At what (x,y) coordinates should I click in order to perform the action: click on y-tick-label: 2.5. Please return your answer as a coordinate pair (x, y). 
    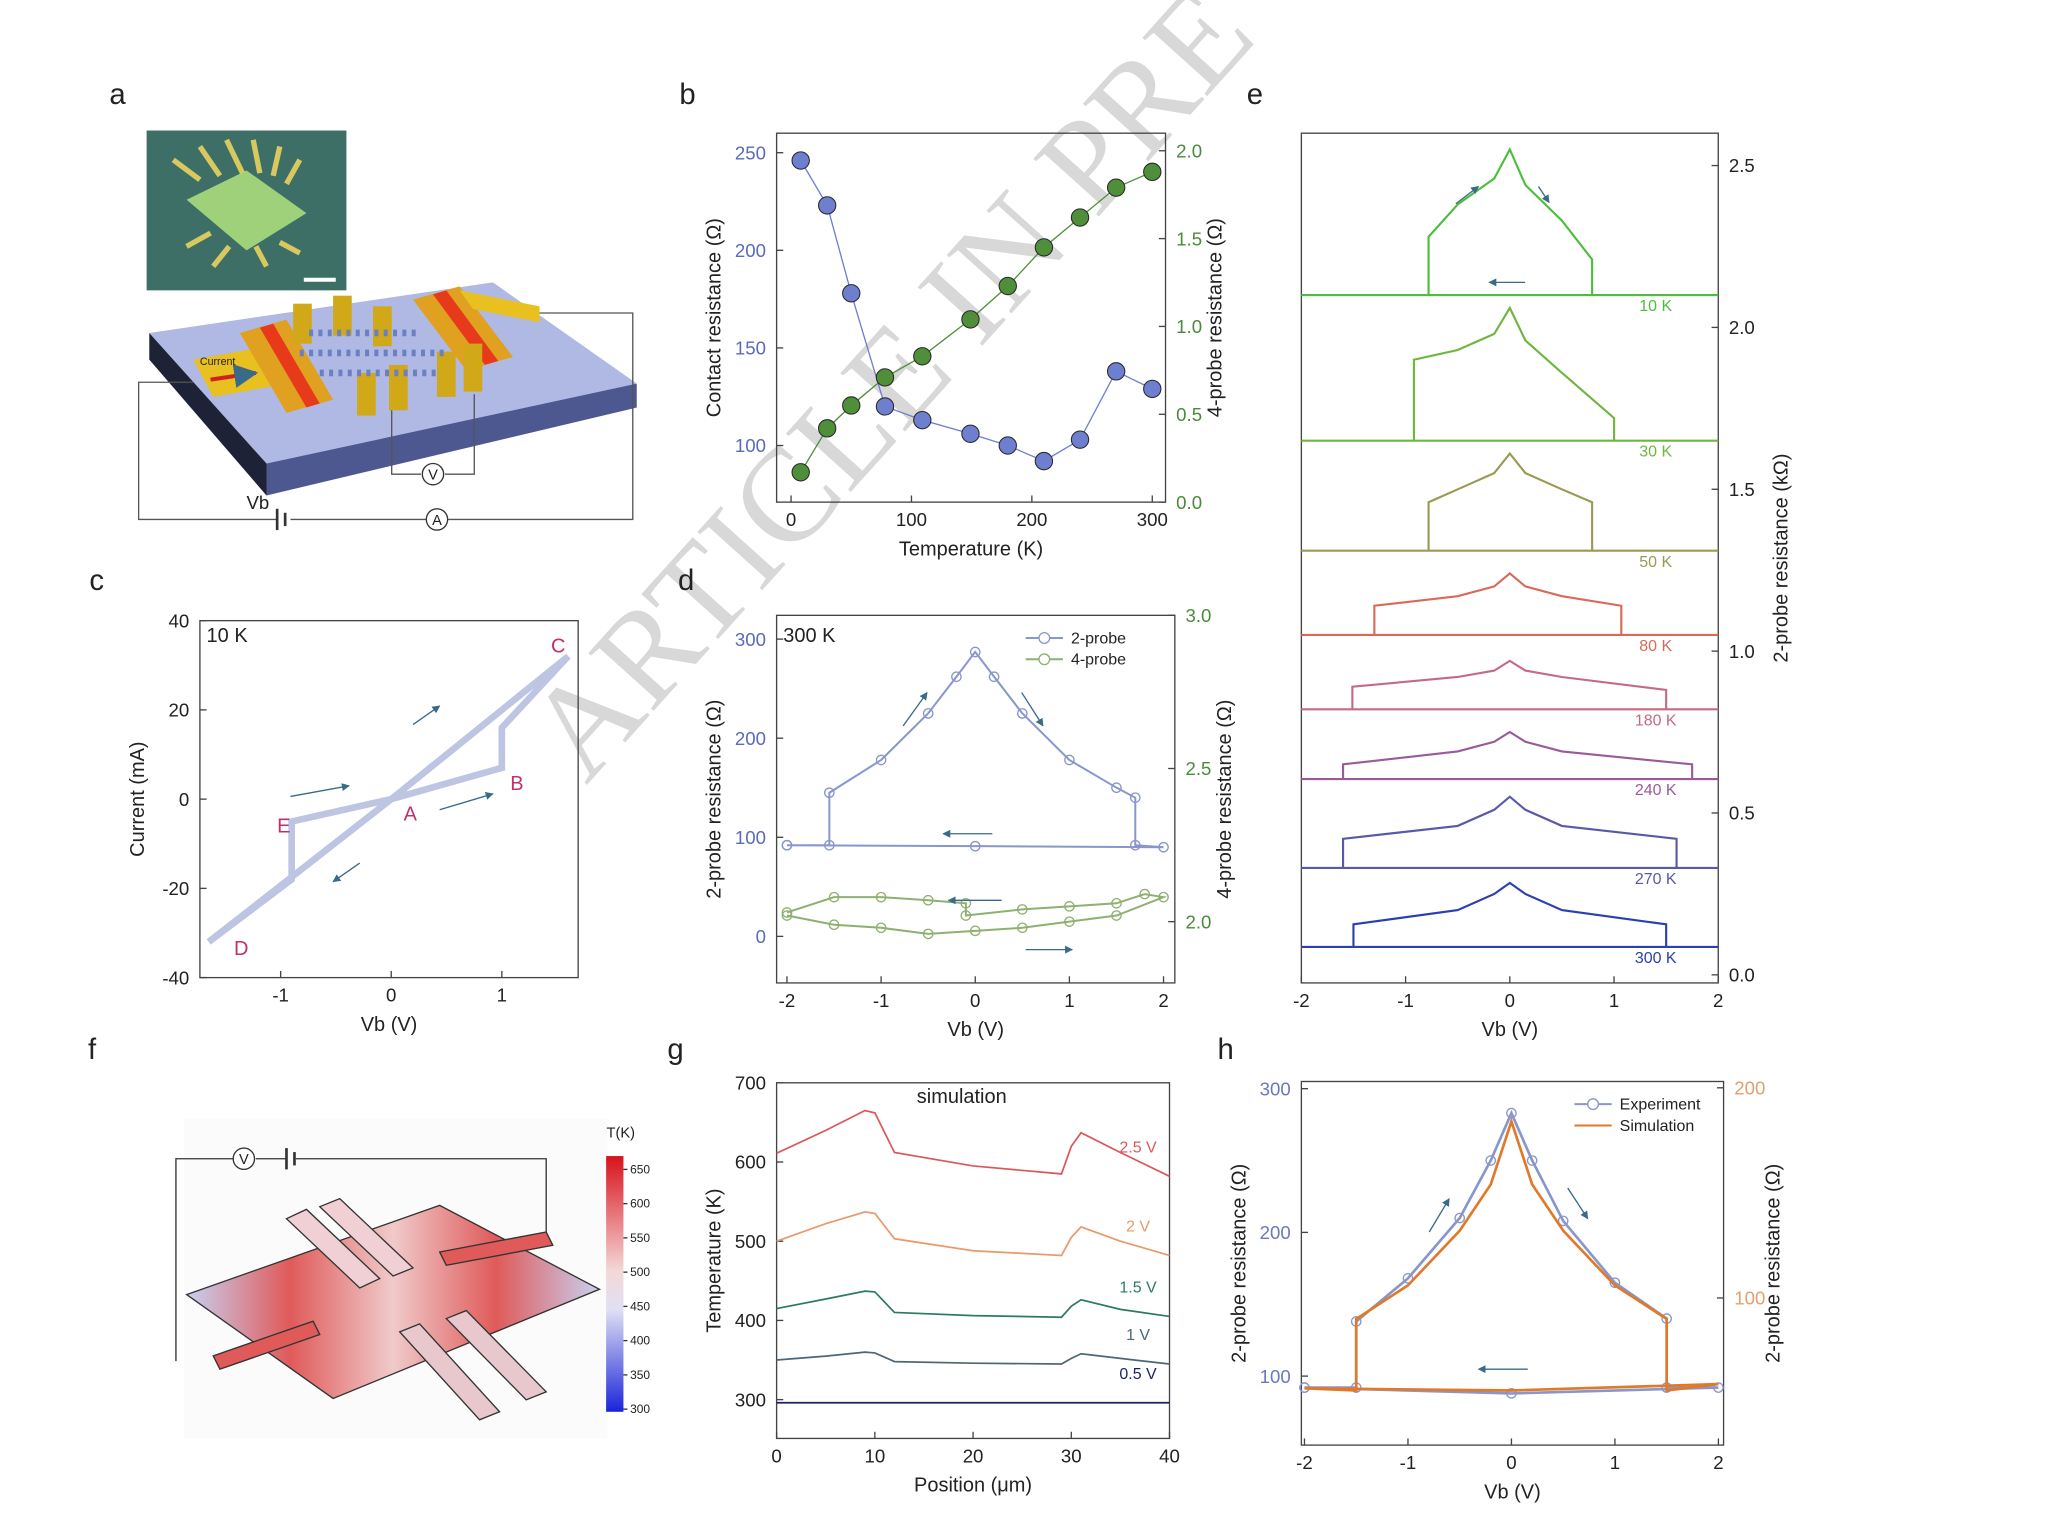
    Looking at the image, I should click on (1198, 768).